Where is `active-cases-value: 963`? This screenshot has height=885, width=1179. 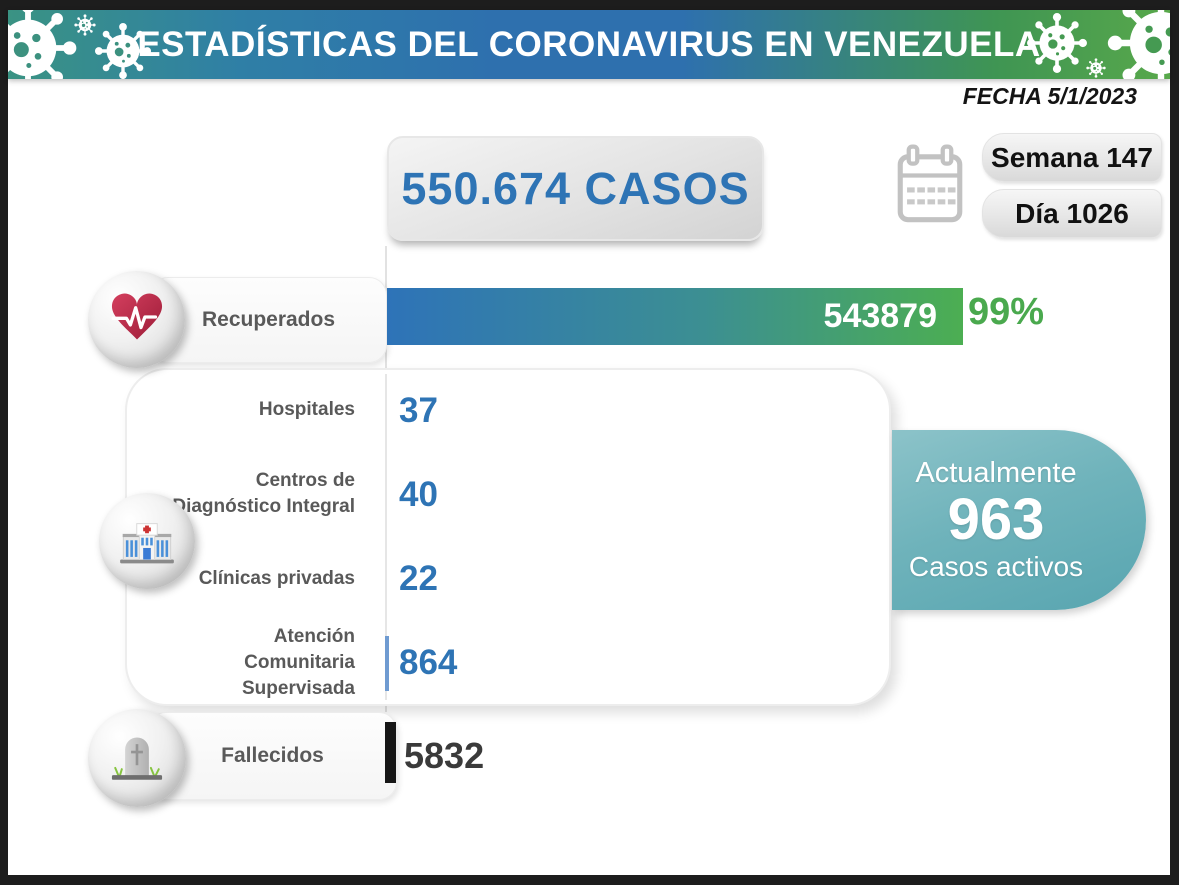
active-cases-value: 963 is located at coordinates (996, 519).